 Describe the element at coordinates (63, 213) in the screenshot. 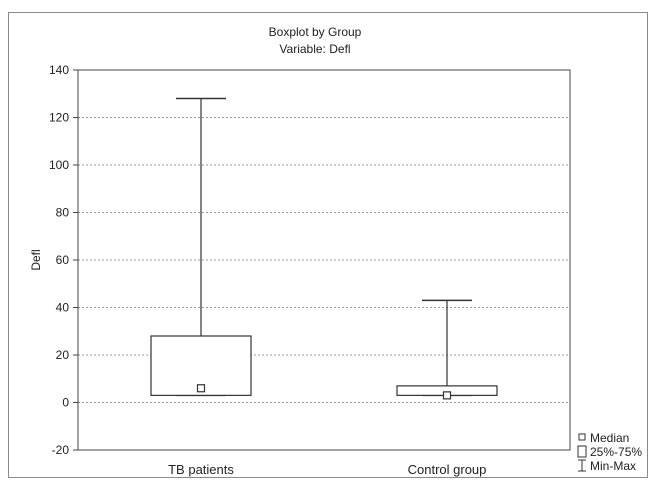

I see `y-tick-label: 80` at that location.